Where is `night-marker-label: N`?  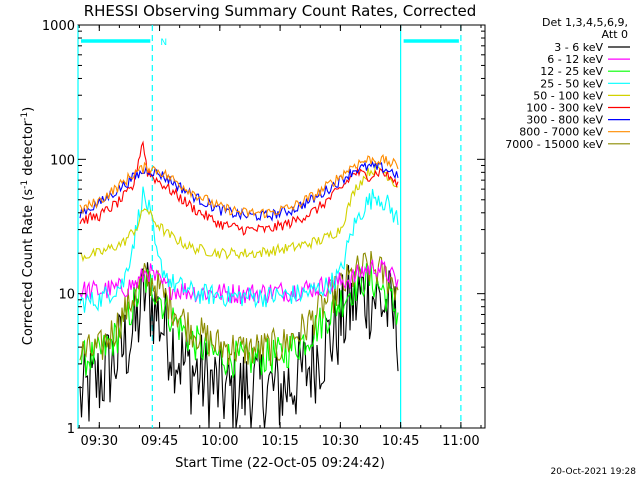
night-marker-label: N is located at coordinates (163, 43).